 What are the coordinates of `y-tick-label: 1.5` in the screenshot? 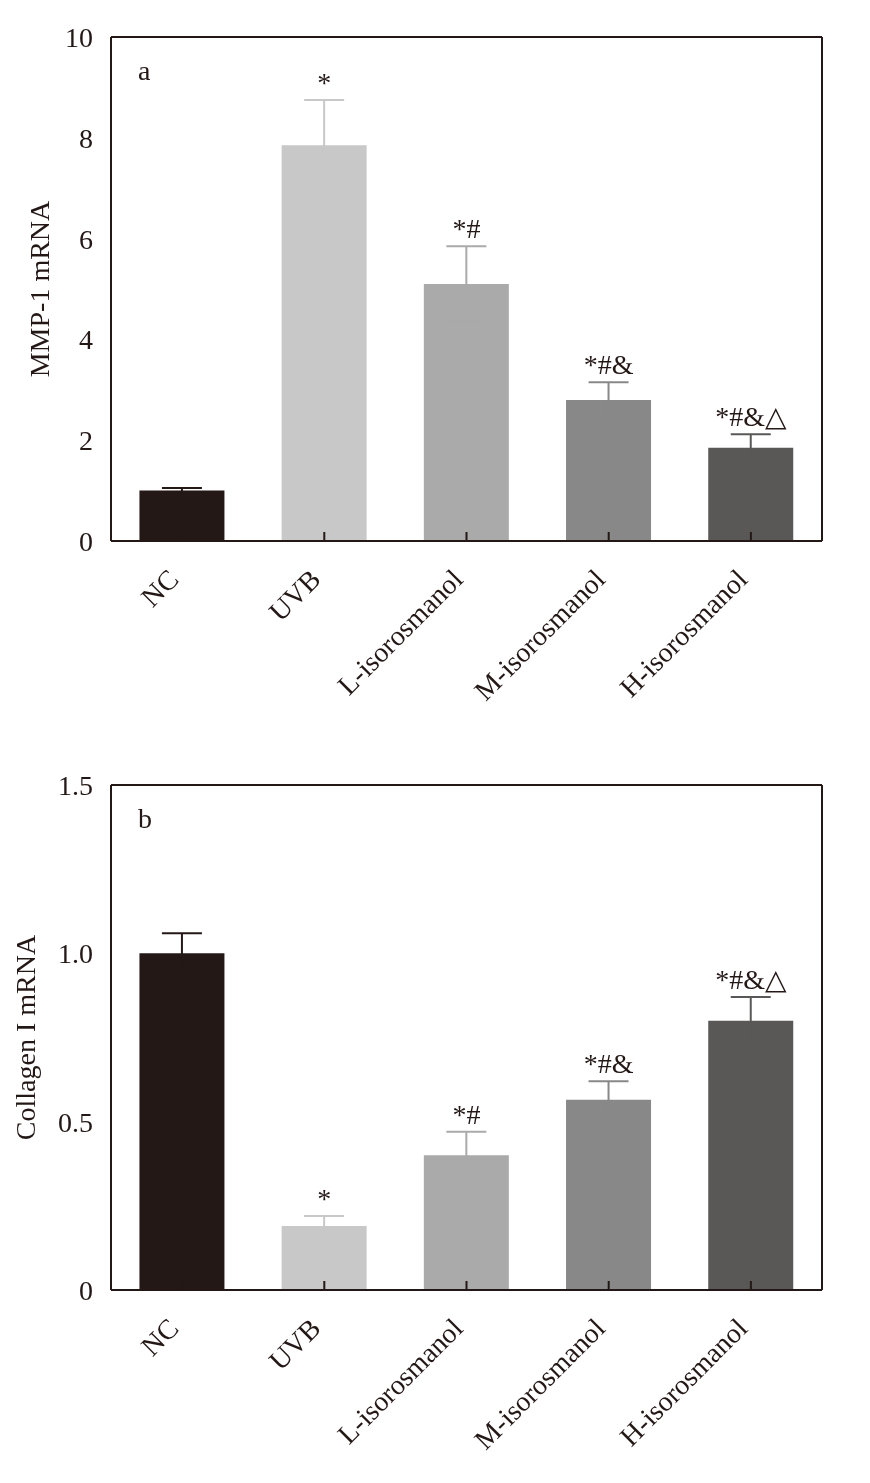 It's located at (75, 785).